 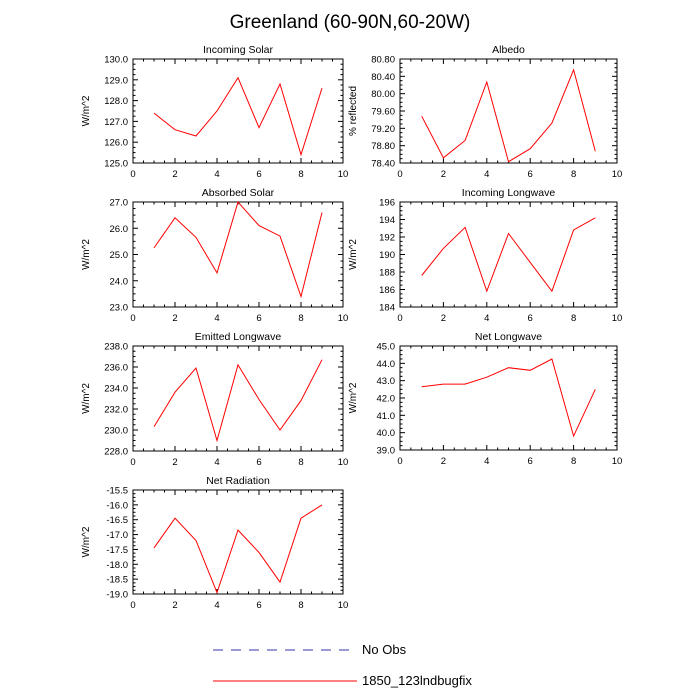 What do you see at coordinates (116, 431) in the screenshot?
I see `y-tick-label: 230.0` at bounding box center [116, 431].